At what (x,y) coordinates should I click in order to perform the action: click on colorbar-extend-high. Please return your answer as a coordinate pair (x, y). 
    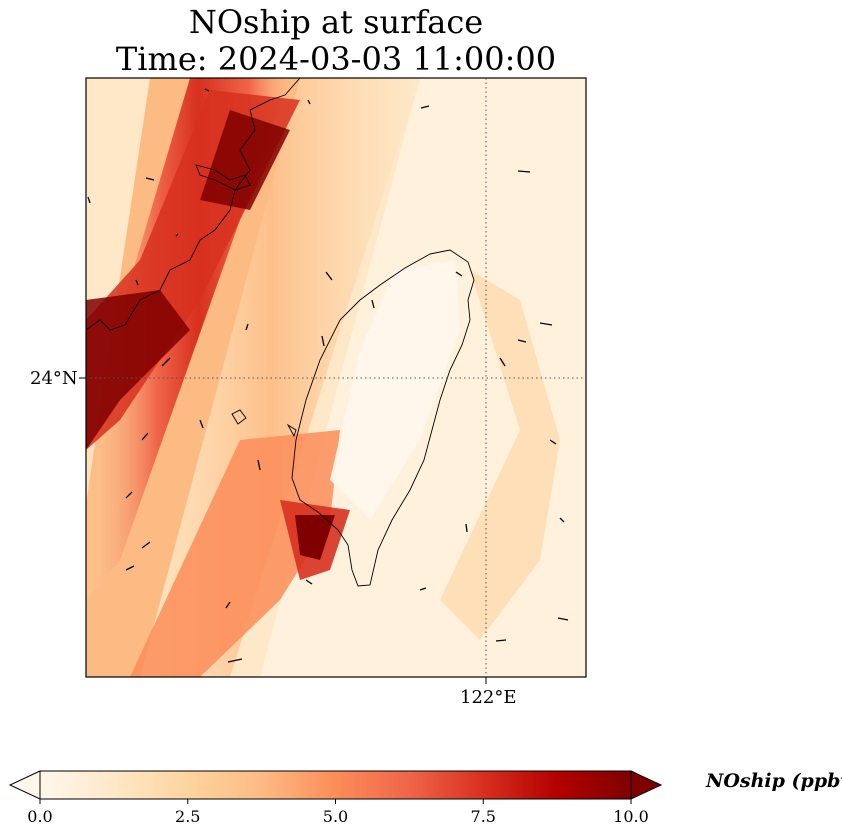
    Looking at the image, I should click on (646, 785).